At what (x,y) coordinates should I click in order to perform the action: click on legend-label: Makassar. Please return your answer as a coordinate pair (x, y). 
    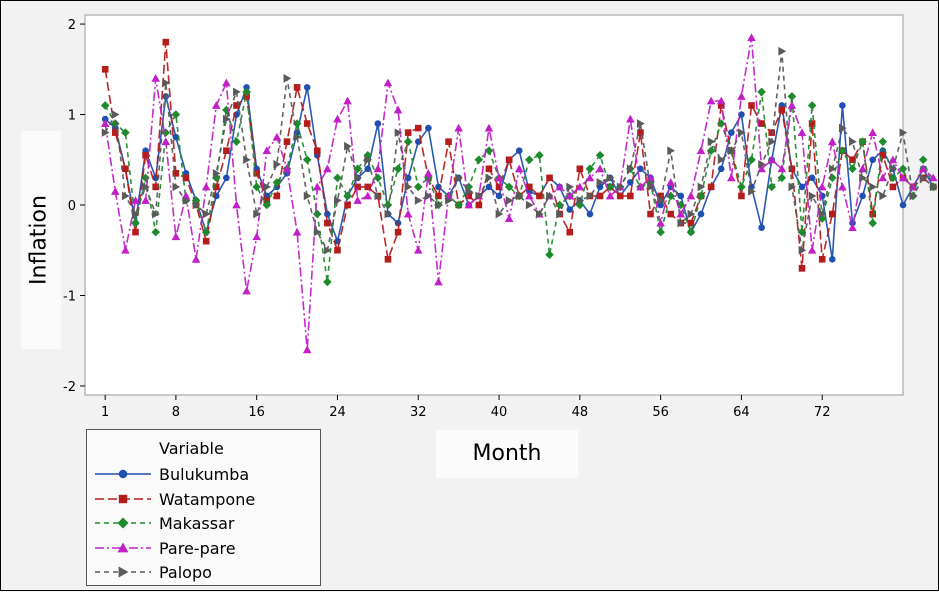
    Looking at the image, I should click on (197, 523).